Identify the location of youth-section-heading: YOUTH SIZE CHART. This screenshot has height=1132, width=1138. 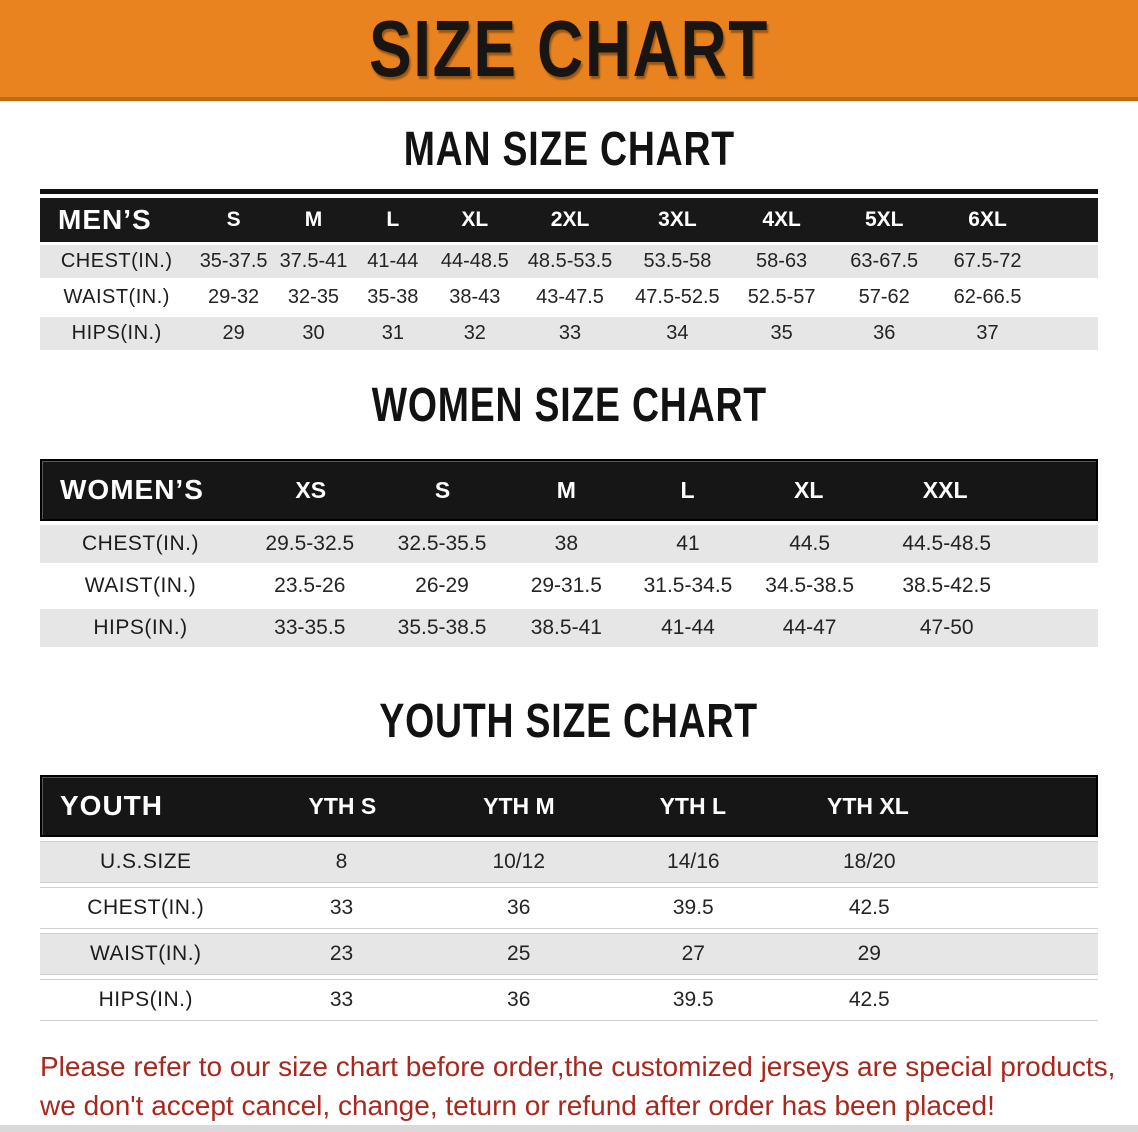
(569, 721).